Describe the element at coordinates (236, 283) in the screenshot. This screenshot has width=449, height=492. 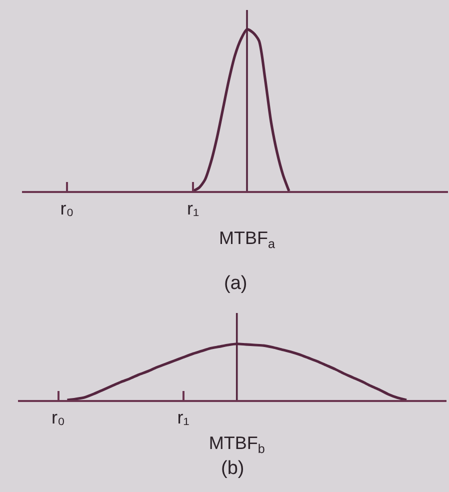
I see `text: (a)` at that location.